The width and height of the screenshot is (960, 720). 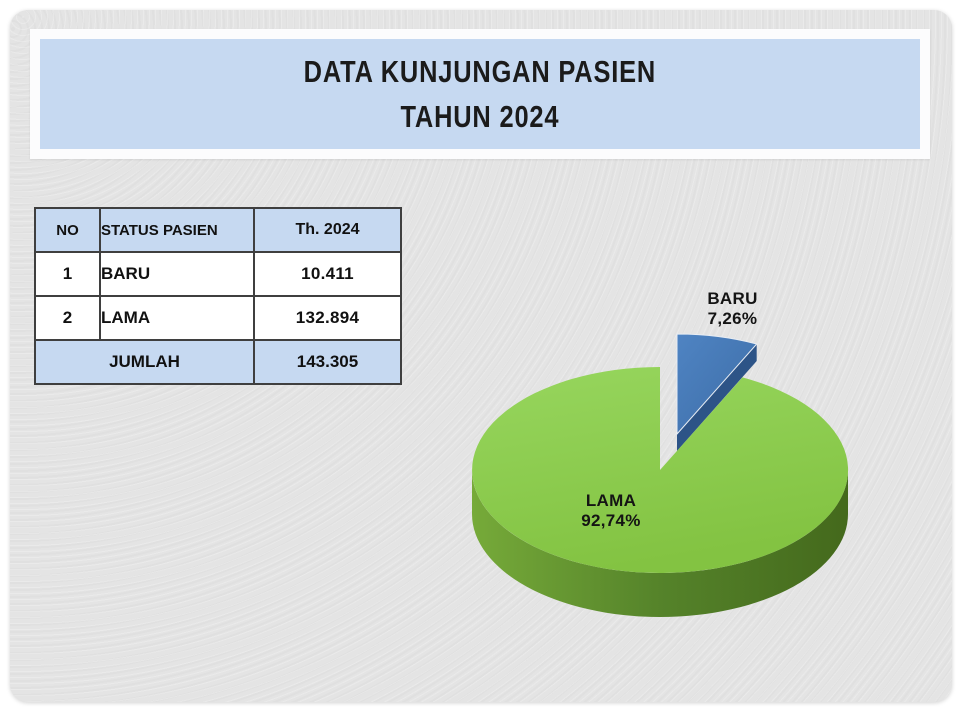 What do you see at coordinates (144, 362) in the screenshot?
I see `footer-label: JUMLAH` at bounding box center [144, 362].